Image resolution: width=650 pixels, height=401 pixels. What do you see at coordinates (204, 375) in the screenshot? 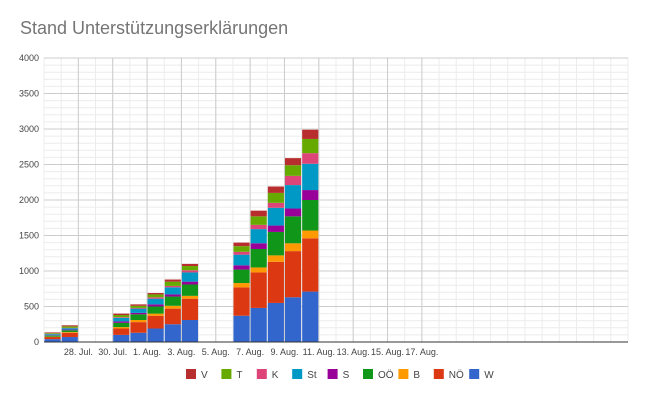
I see `legend-label: V` at bounding box center [204, 375].